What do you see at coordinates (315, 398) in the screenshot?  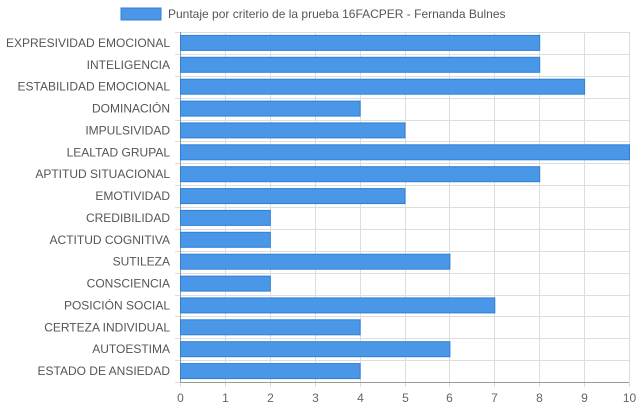 I see `x-tick-label: 3` at bounding box center [315, 398].